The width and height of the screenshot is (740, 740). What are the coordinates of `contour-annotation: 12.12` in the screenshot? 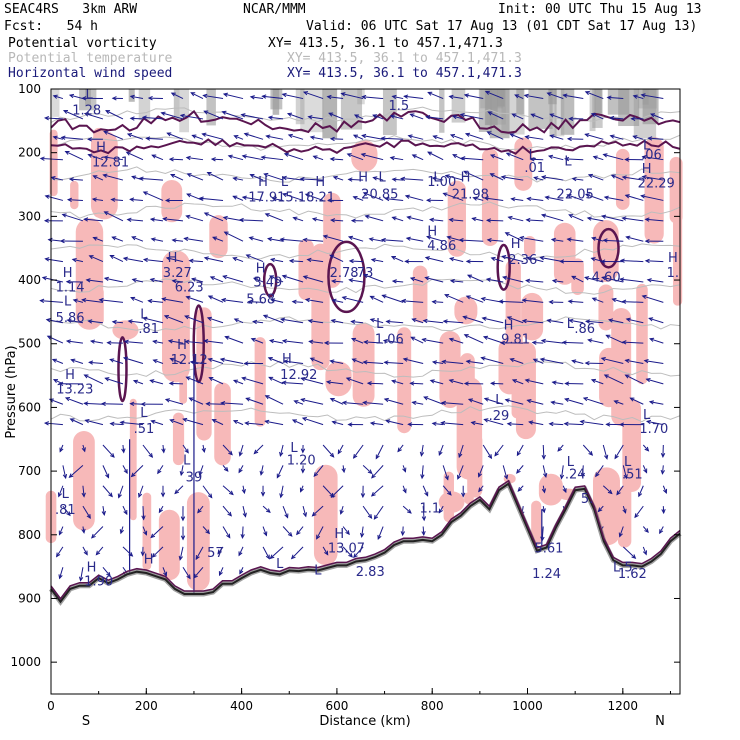 It's located at (189, 360).